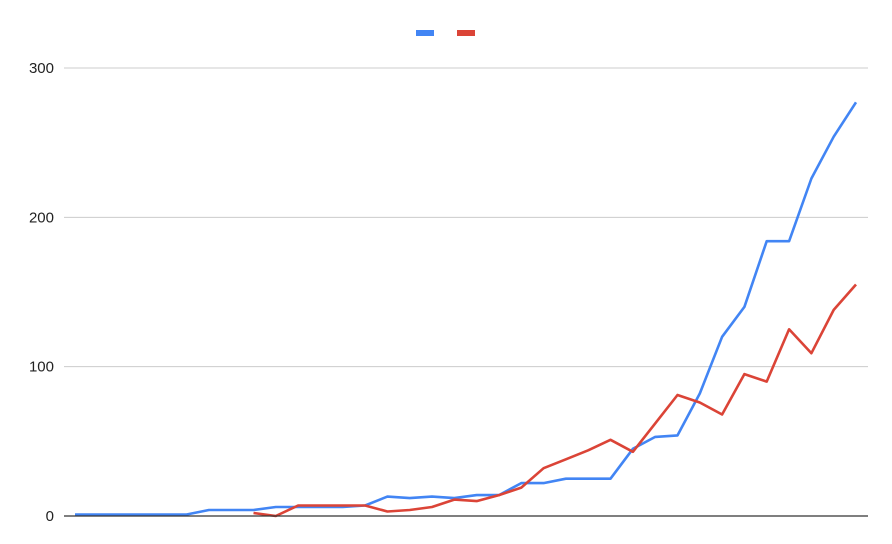 The image size is (892, 544). What do you see at coordinates (41, 68) in the screenshot?
I see `y-tick-label: 300` at bounding box center [41, 68].